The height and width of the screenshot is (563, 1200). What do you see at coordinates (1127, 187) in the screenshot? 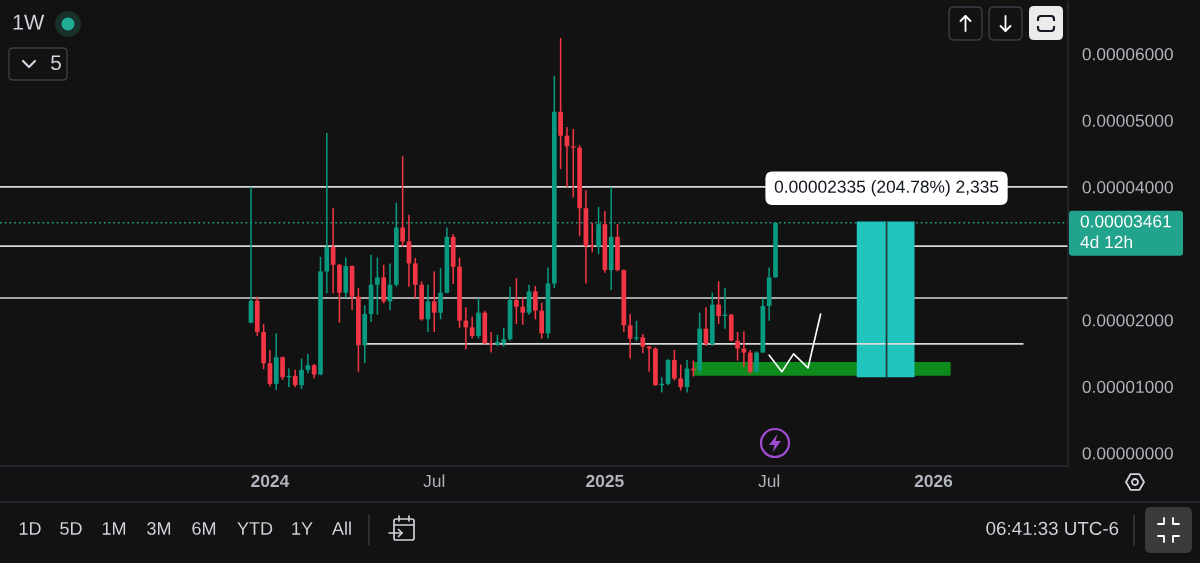
I see `y-tick-label: 0.00004000` at bounding box center [1127, 187].